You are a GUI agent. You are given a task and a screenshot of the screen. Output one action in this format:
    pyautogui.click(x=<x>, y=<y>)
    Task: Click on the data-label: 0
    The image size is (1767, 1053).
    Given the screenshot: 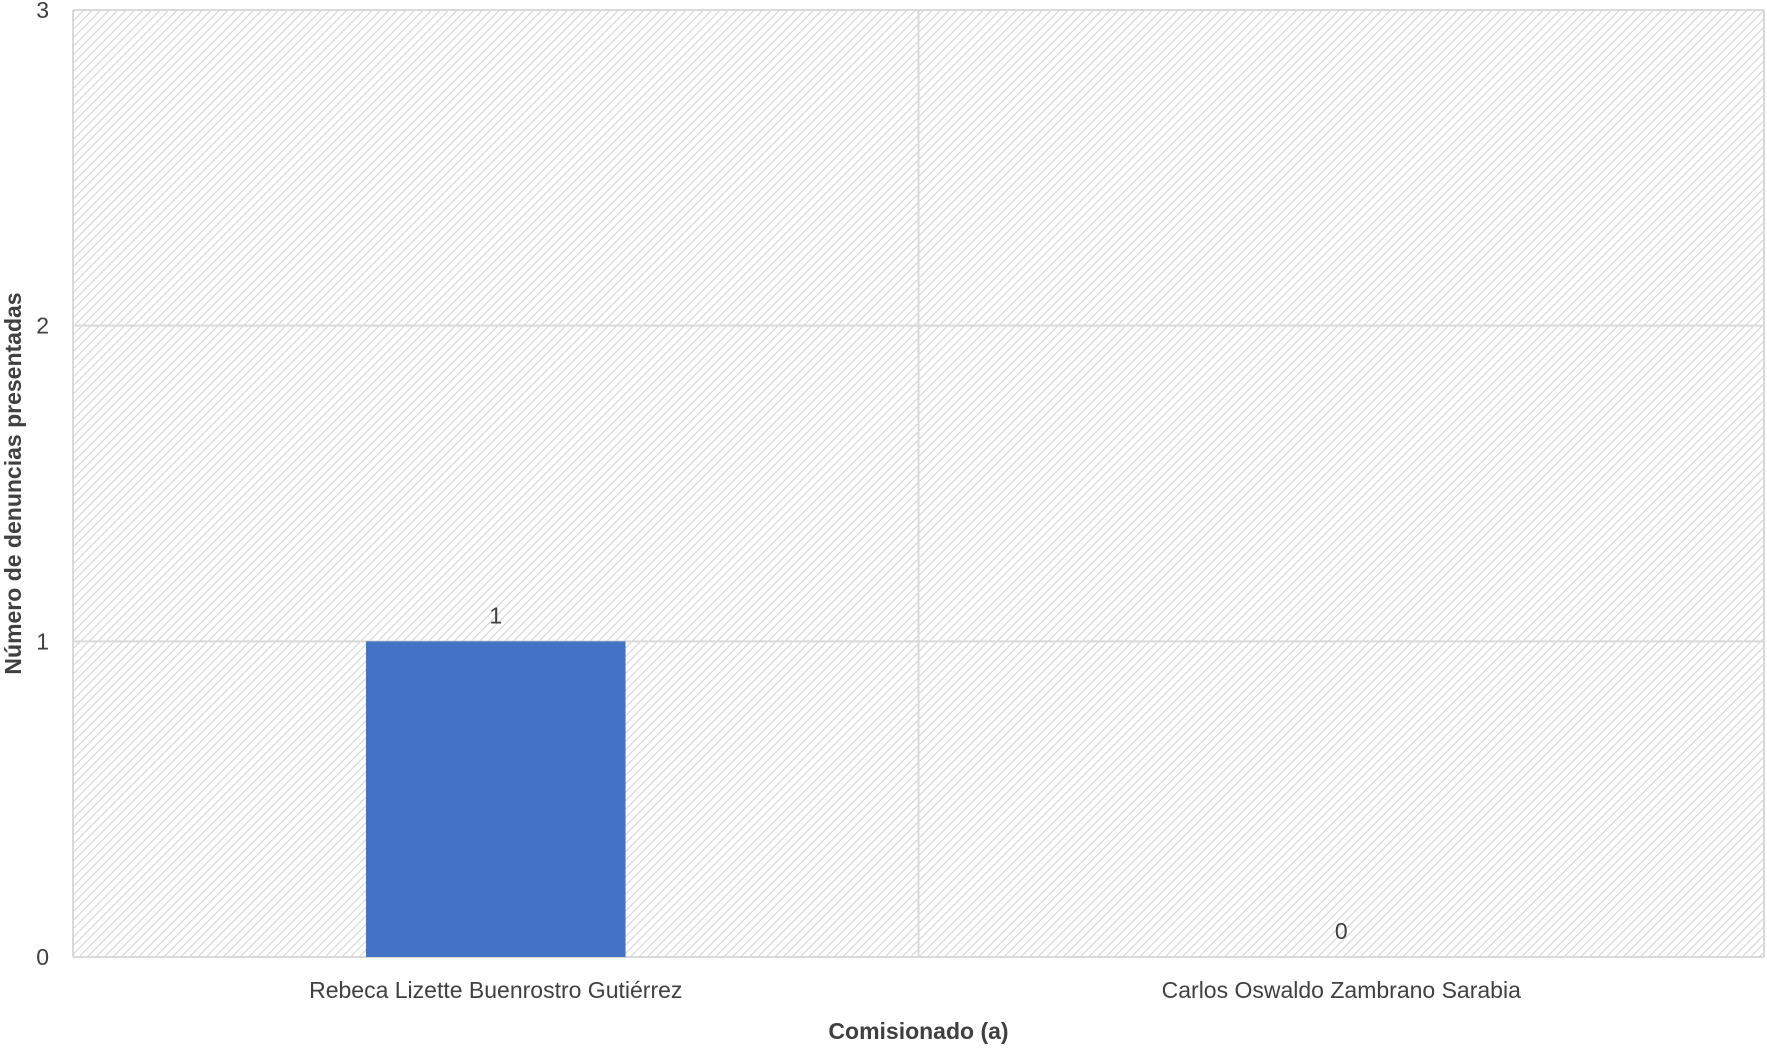 What is the action you would take?
    pyautogui.click(x=1341, y=931)
    